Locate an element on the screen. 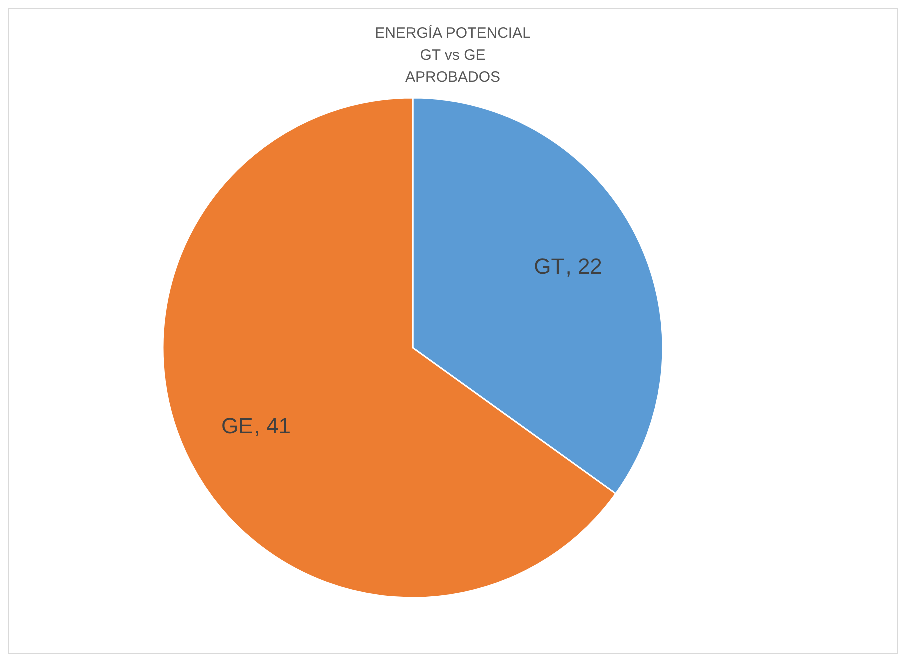 This screenshot has width=906, height=662. data-label: , 41 is located at coordinates (272, 426).